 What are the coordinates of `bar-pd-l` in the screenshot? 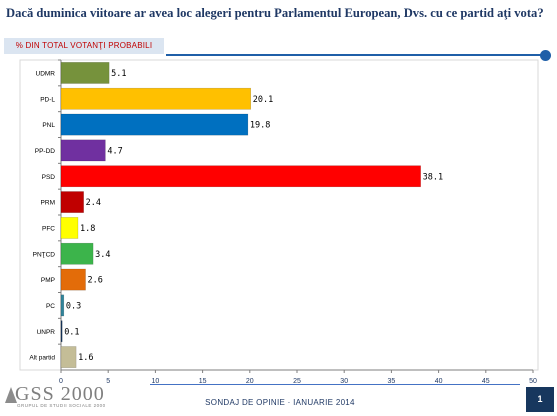 It's located at (155, 98).